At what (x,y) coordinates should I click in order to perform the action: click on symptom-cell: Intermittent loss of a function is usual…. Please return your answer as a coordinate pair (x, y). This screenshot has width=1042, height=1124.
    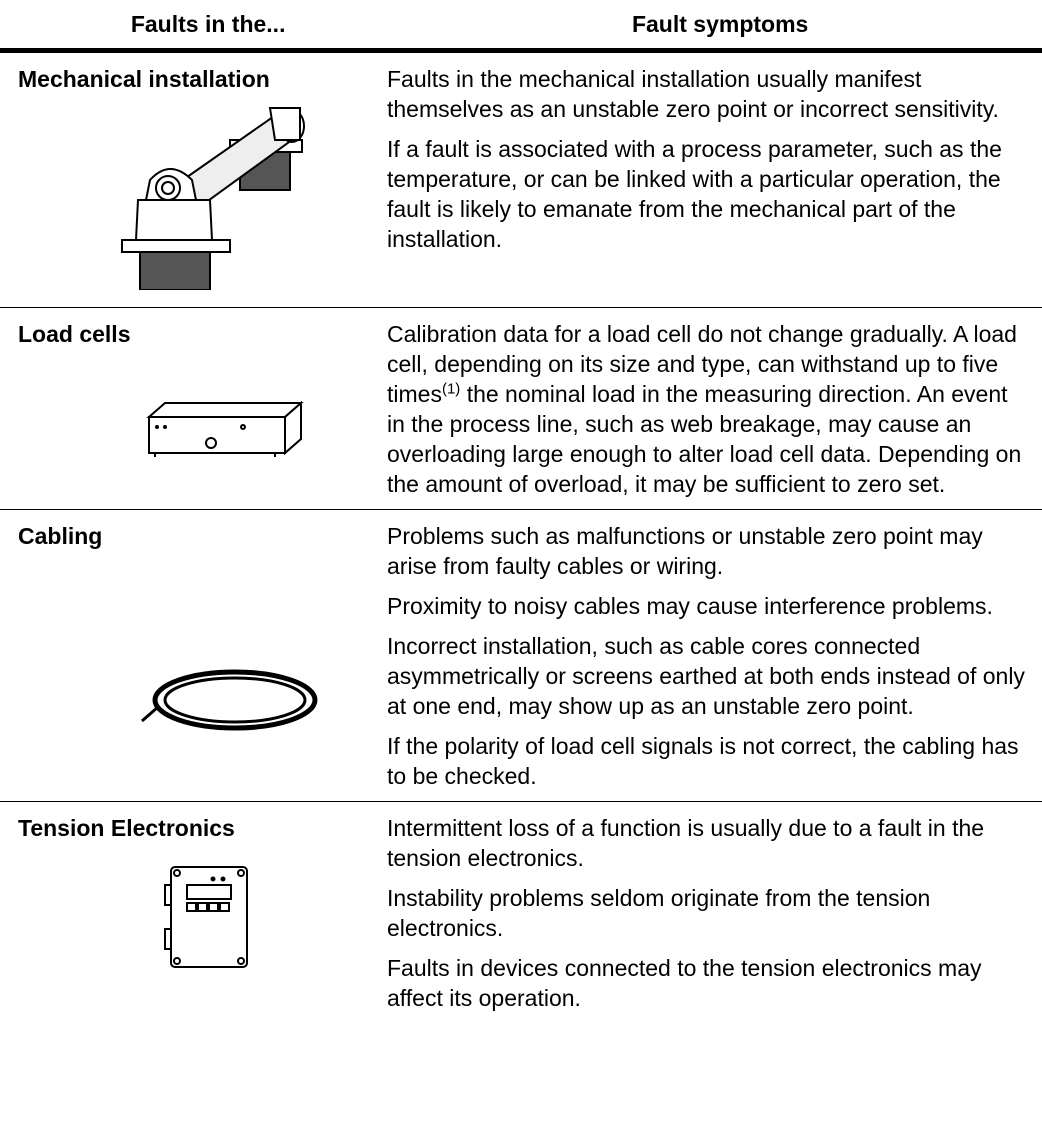
    Looking at the image, I should click on (707, 913).